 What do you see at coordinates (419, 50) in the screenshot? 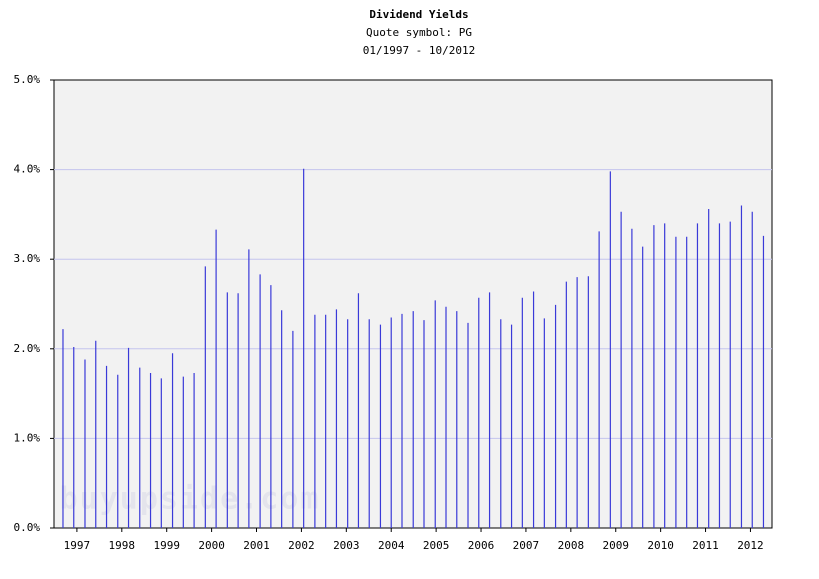
I see `chart-subtitle: 01/1997 - 10/2012` at bounding box center [419, 50].